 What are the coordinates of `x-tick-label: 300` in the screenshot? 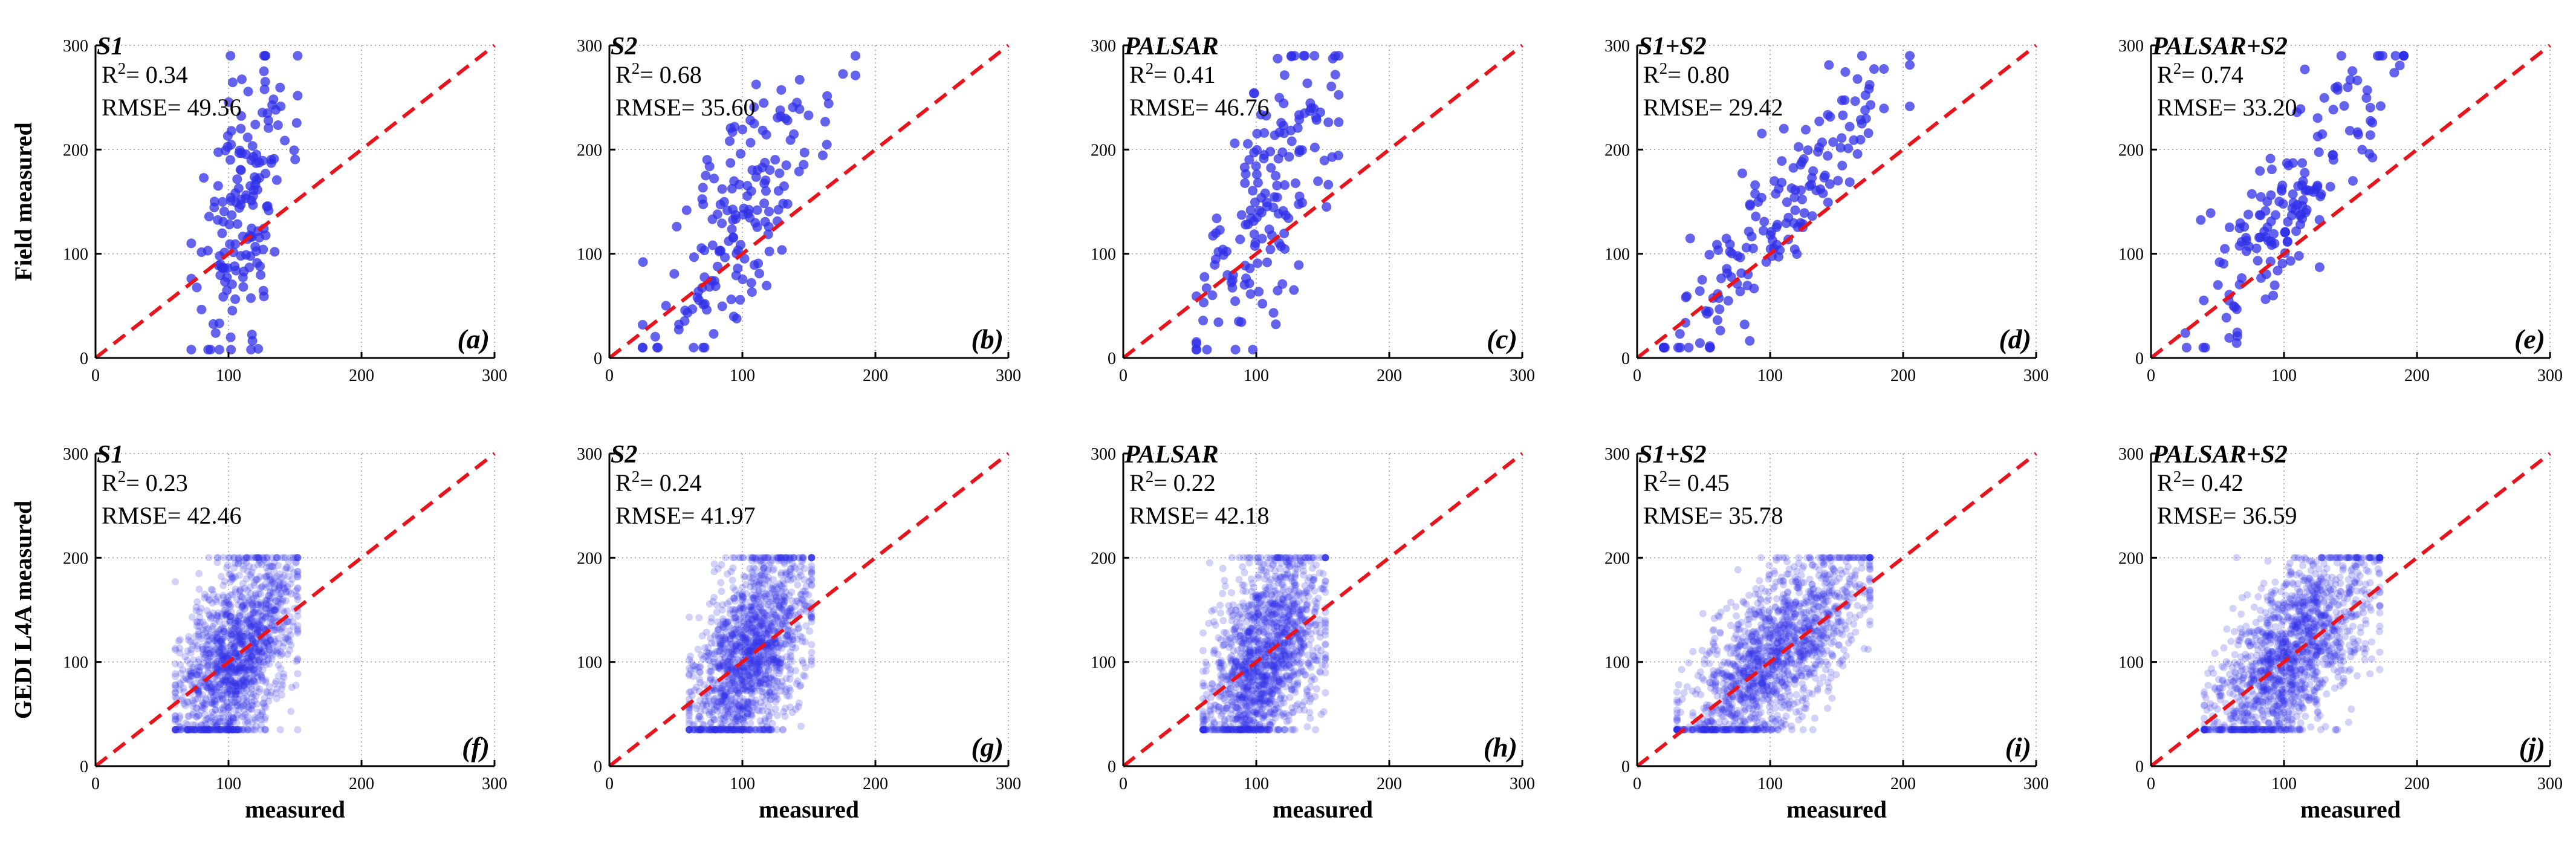 It's located at (1009, 784).